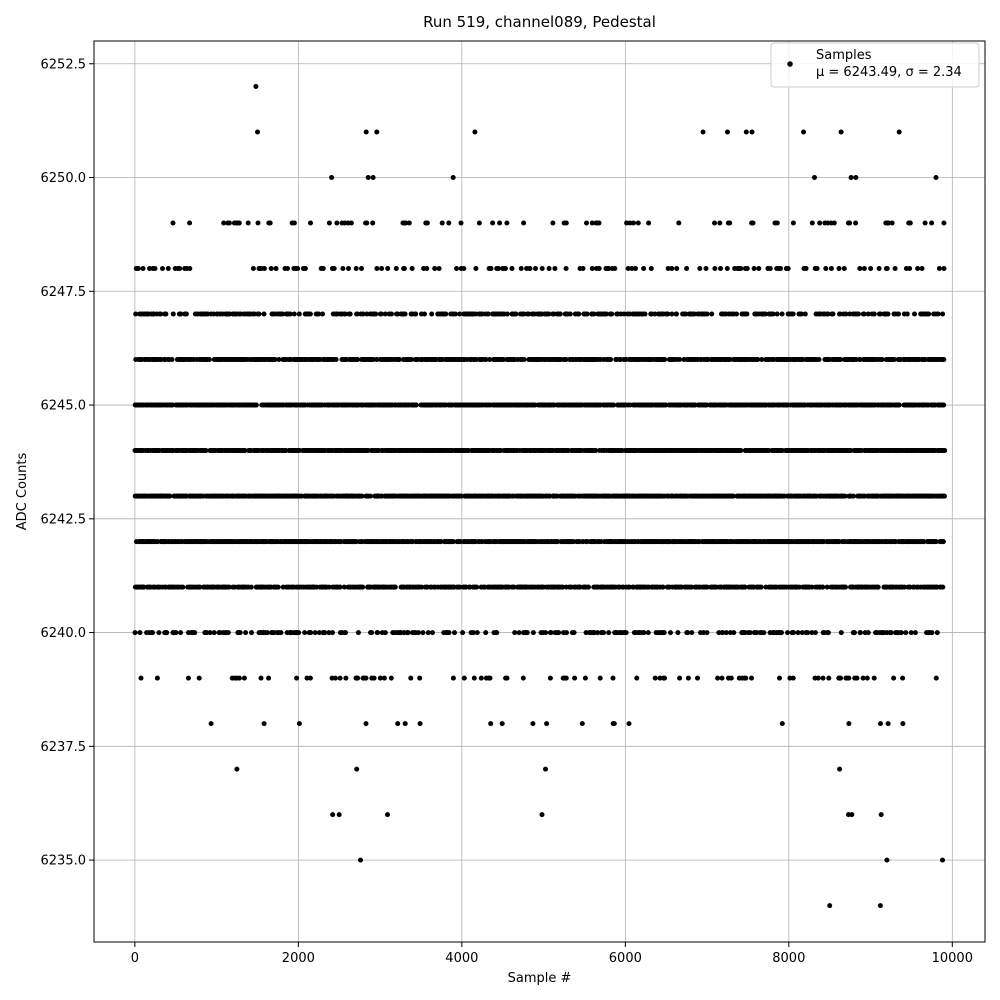  Describe the element at coordinates (135, 958) in the screenshot. I see `x-tick-label: 0` at that location.